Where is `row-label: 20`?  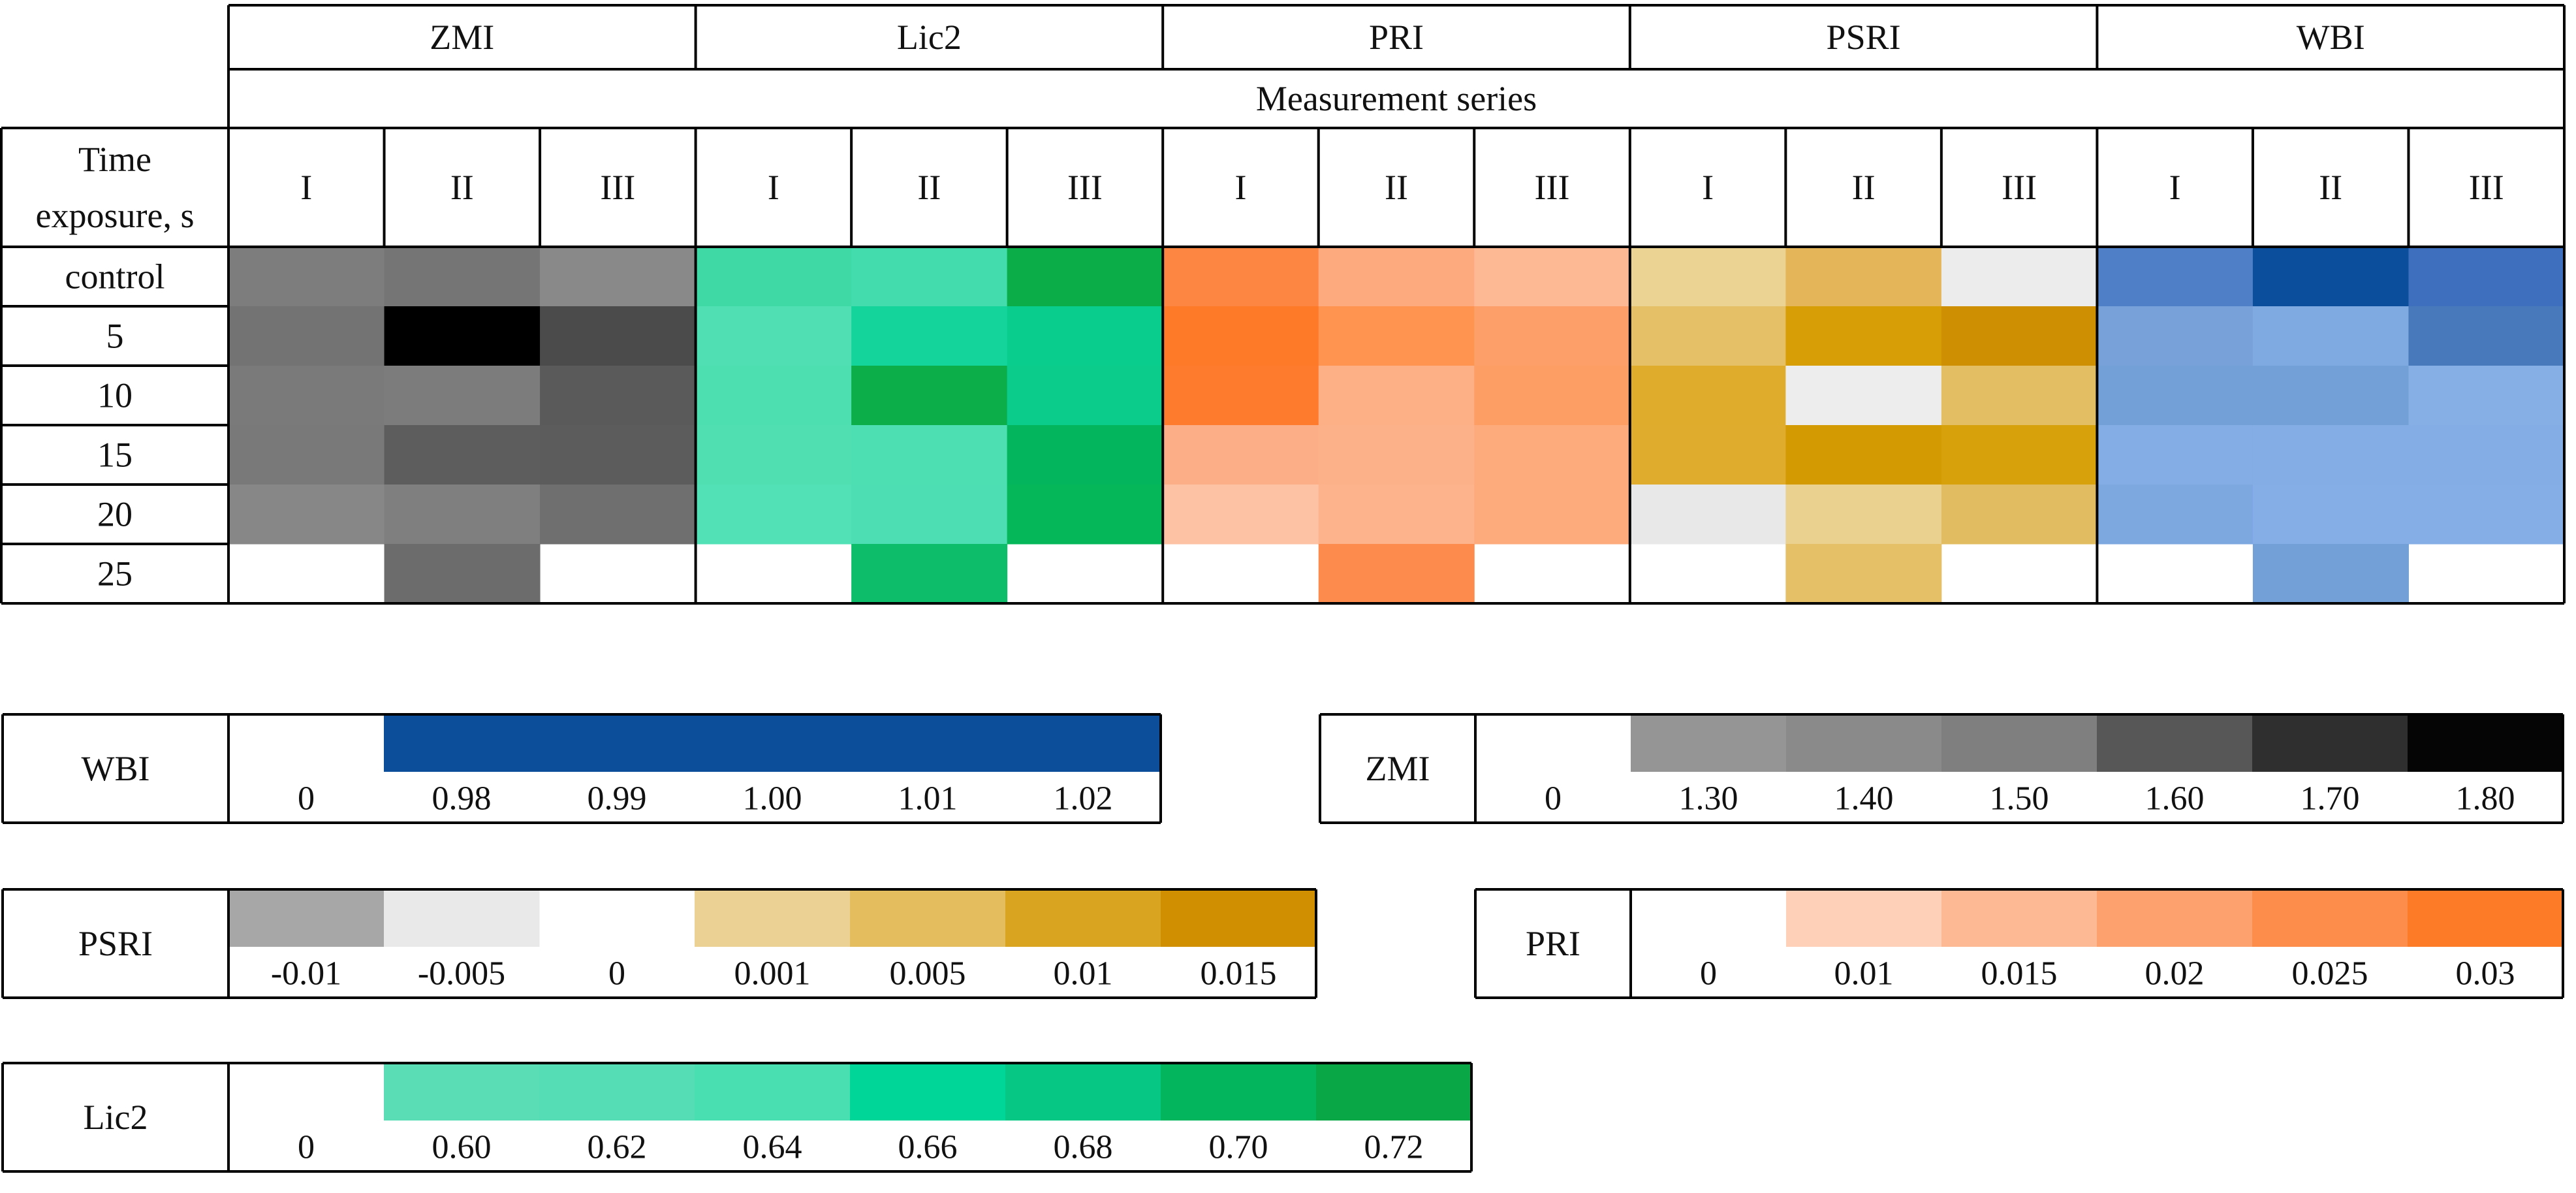
row-label: 20 is located at coordinates (115, 514).